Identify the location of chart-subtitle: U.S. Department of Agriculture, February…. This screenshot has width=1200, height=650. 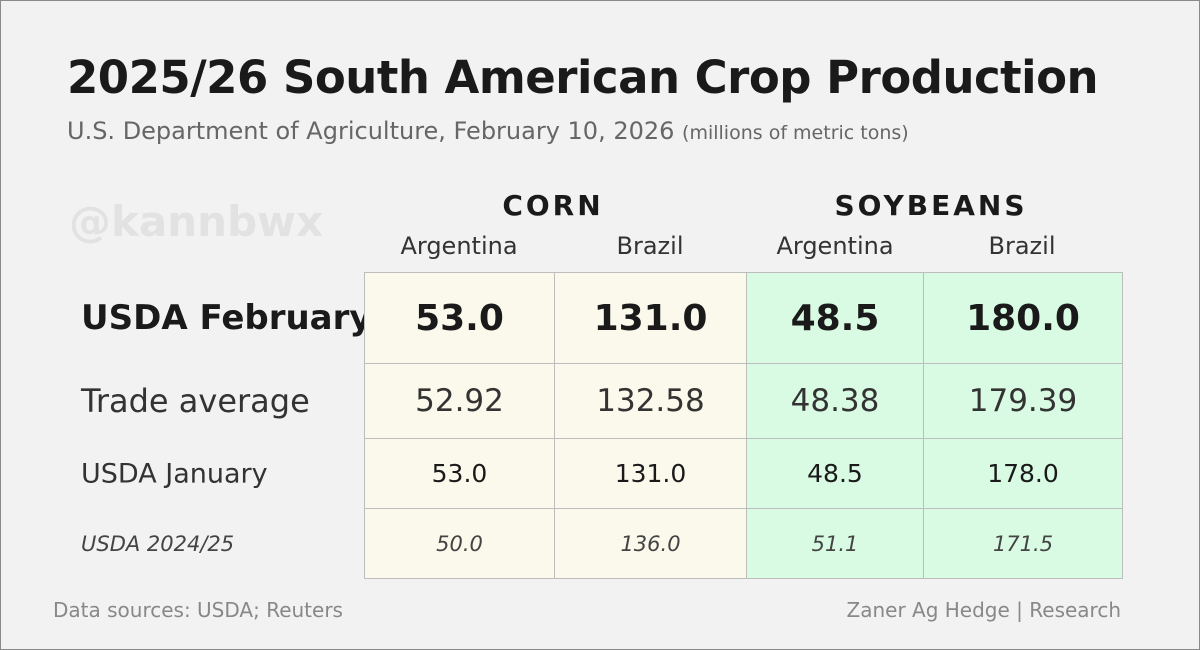
(488, 131).